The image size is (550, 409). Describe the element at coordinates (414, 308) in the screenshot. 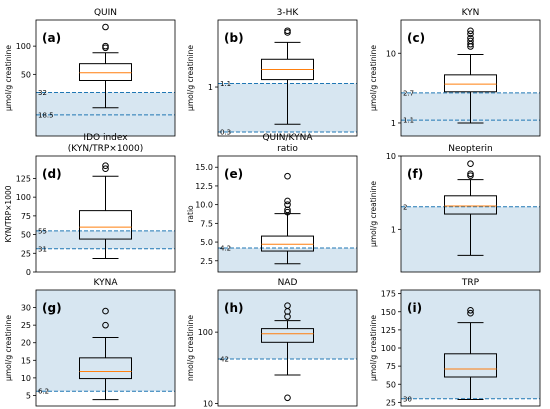

I see `panel-label: (i)` at that location.